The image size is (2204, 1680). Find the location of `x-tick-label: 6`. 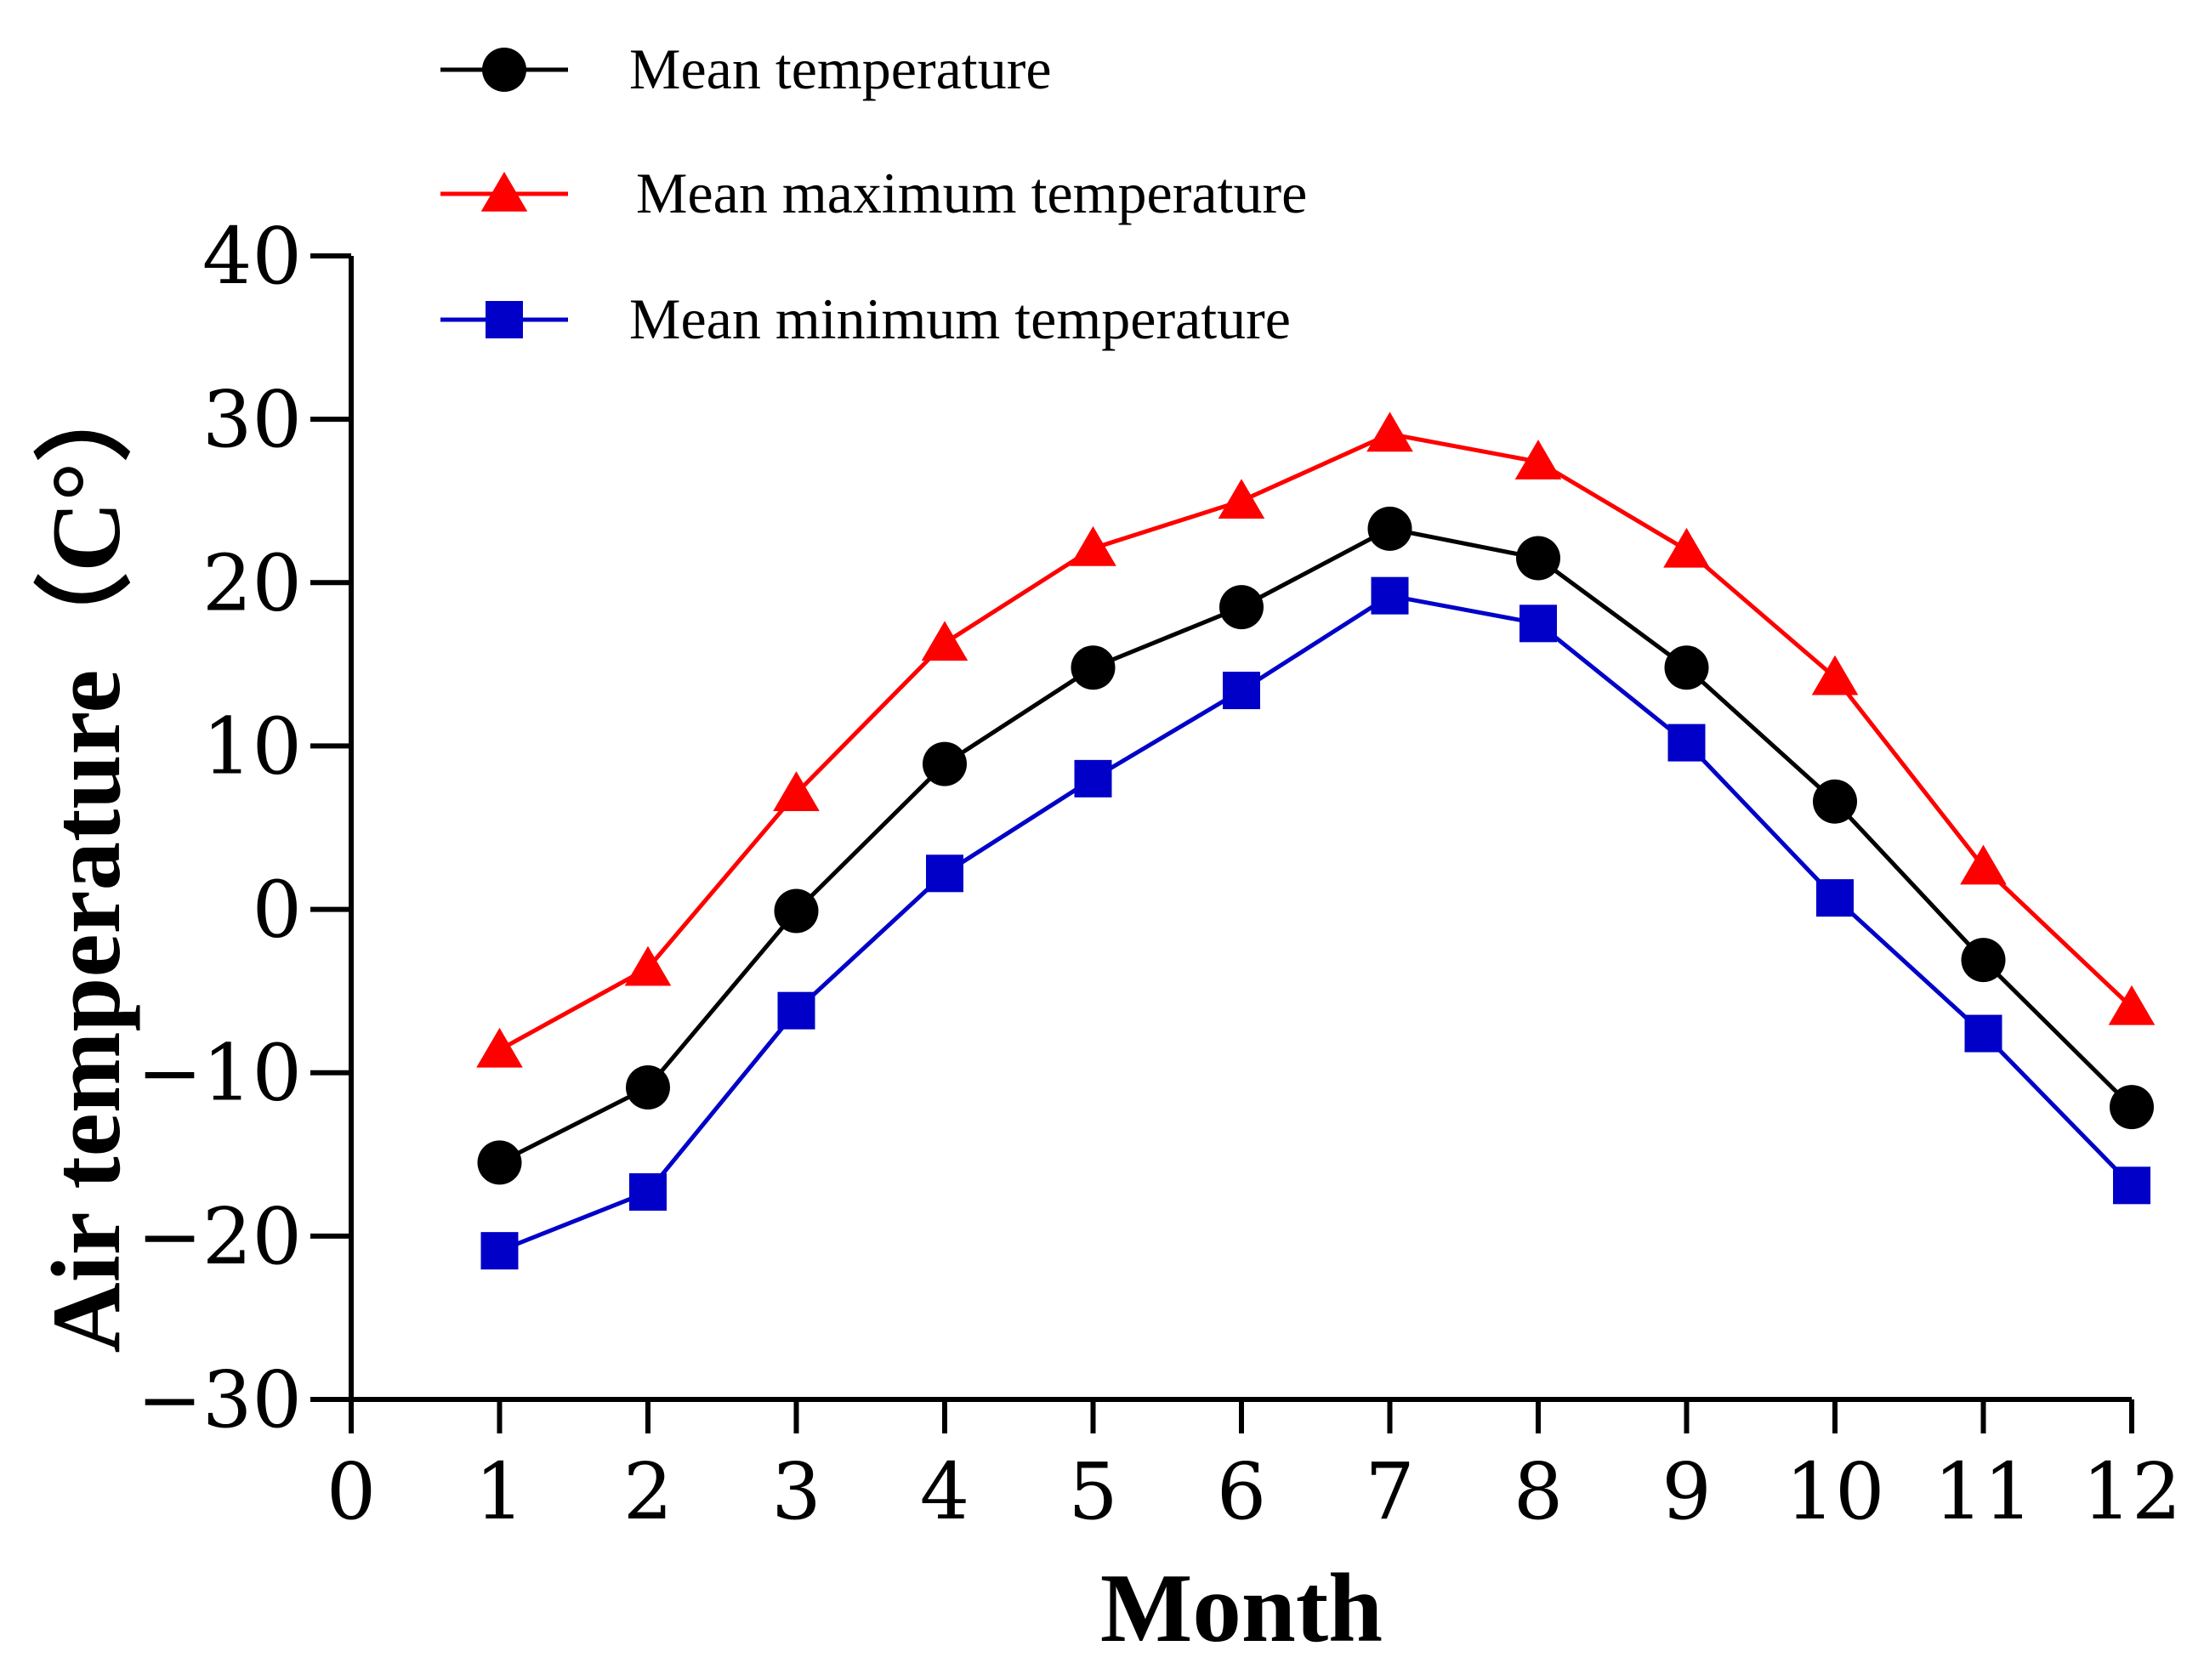

x-tick-label: 6 is located at coordinates (1242, 1492).